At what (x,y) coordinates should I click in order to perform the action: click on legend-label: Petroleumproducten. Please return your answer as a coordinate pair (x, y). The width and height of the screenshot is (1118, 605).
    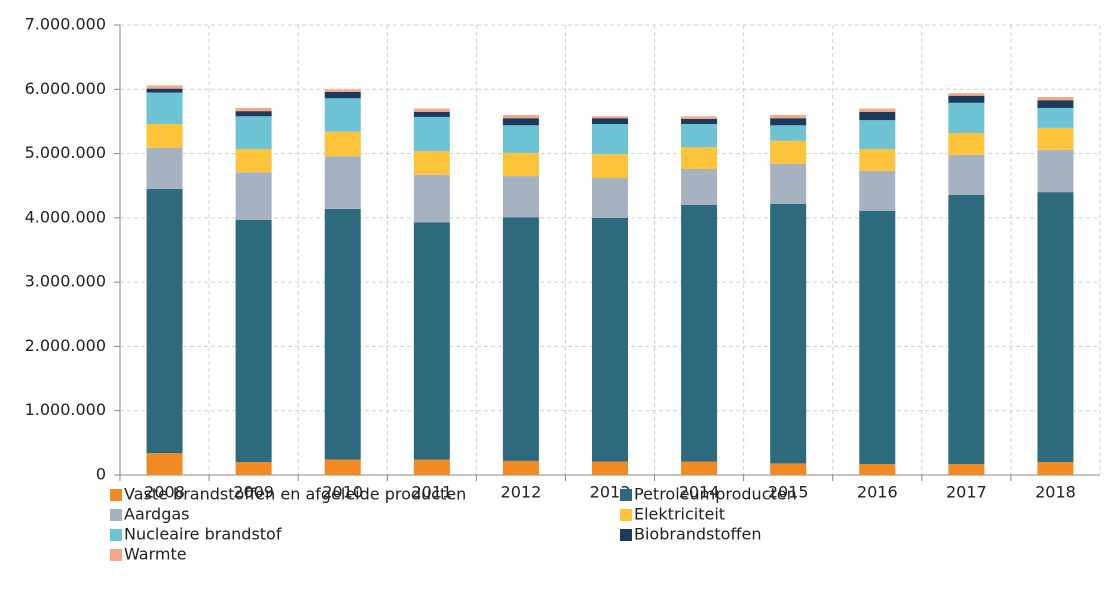
    Looking at the image, I should click on (715, 494).